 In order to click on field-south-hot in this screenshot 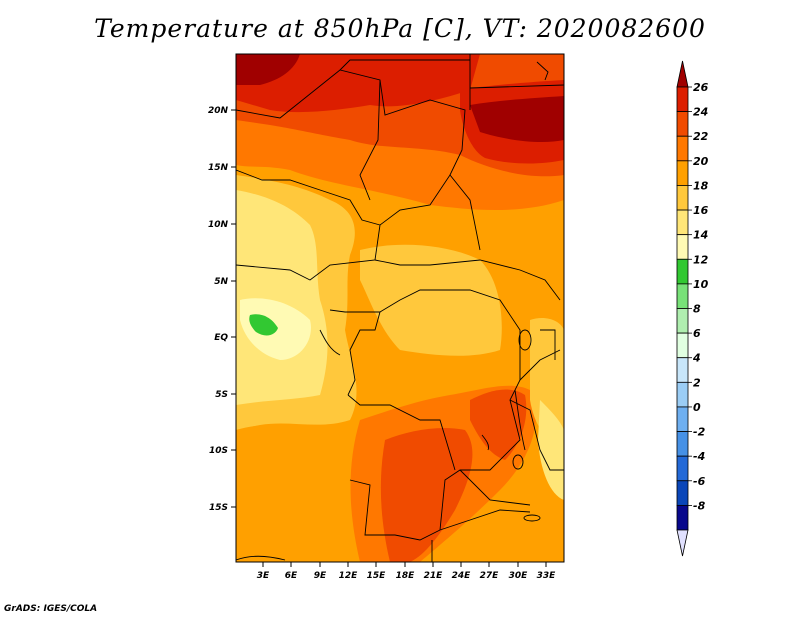, I will do `click(426, 495)`.